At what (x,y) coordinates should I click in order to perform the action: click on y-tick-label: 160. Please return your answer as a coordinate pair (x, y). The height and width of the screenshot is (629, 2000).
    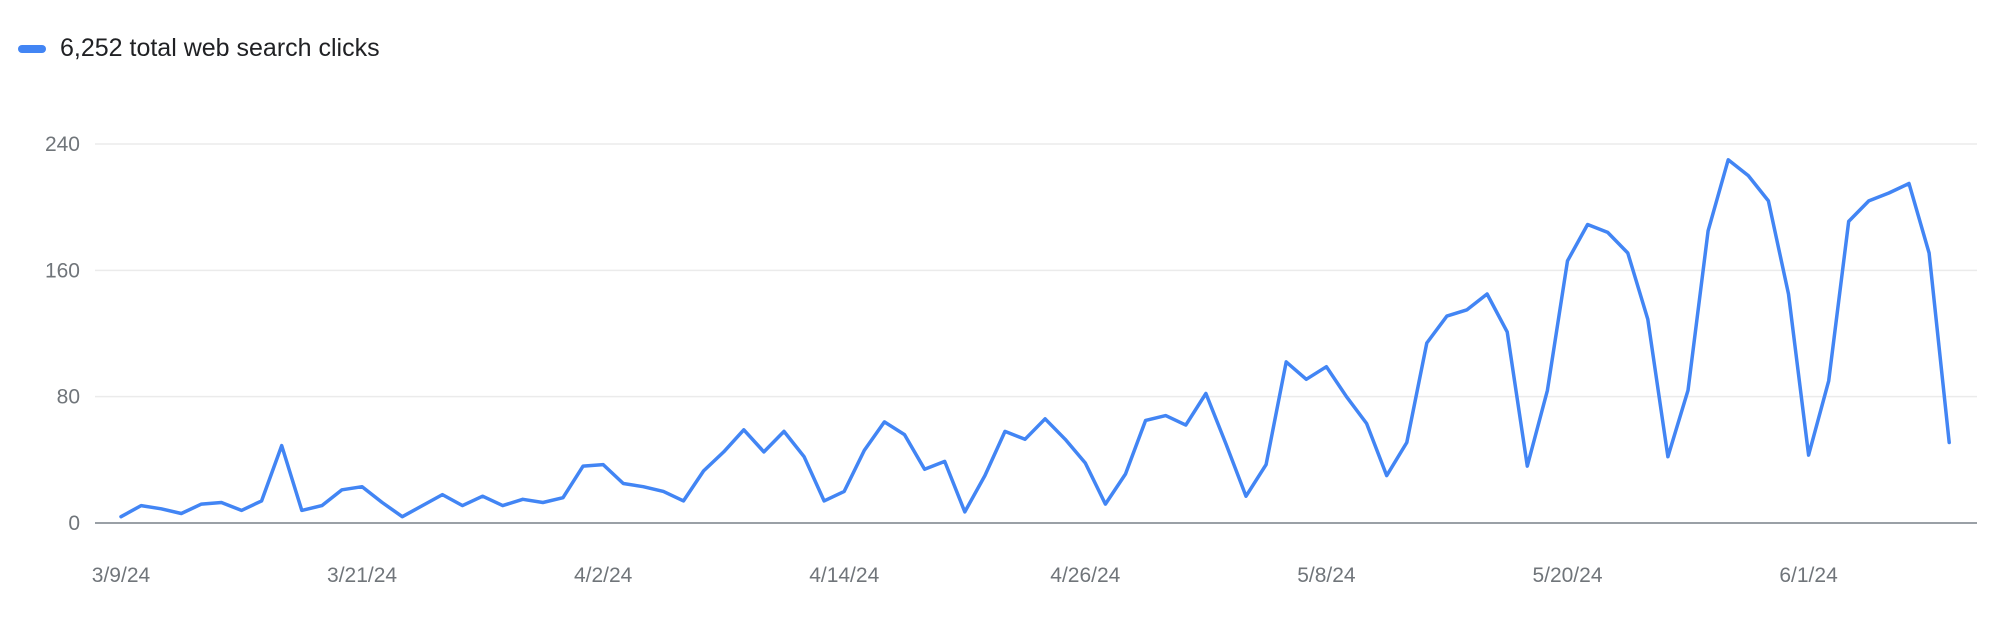
    Looking at the image, I should click on (62, 270).